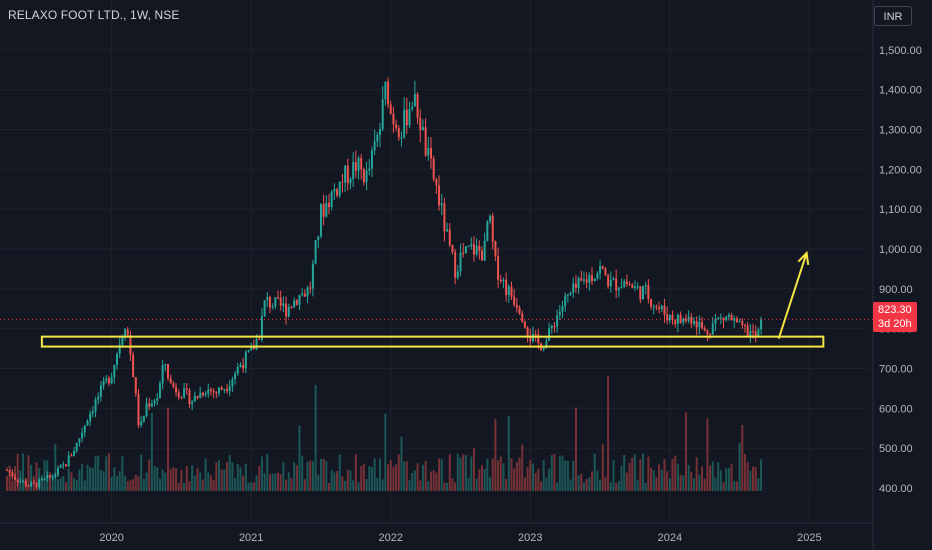 The image size is (932, 550). What do you see at coordinates (792, 295) in the screenshot?
I see `trend-arrow-line` at bounding box center [792, 295].